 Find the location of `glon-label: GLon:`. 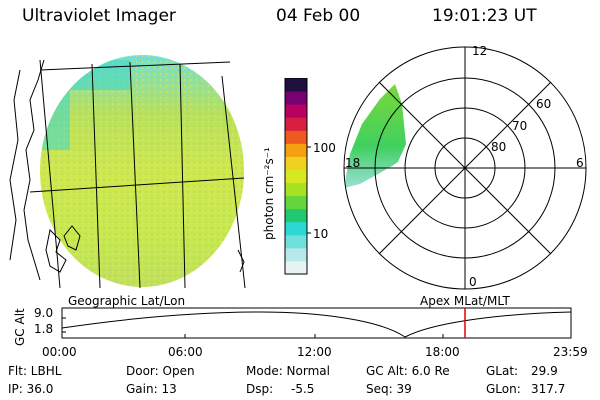

glon-label: GLon: is located at coordinates (503, 389).